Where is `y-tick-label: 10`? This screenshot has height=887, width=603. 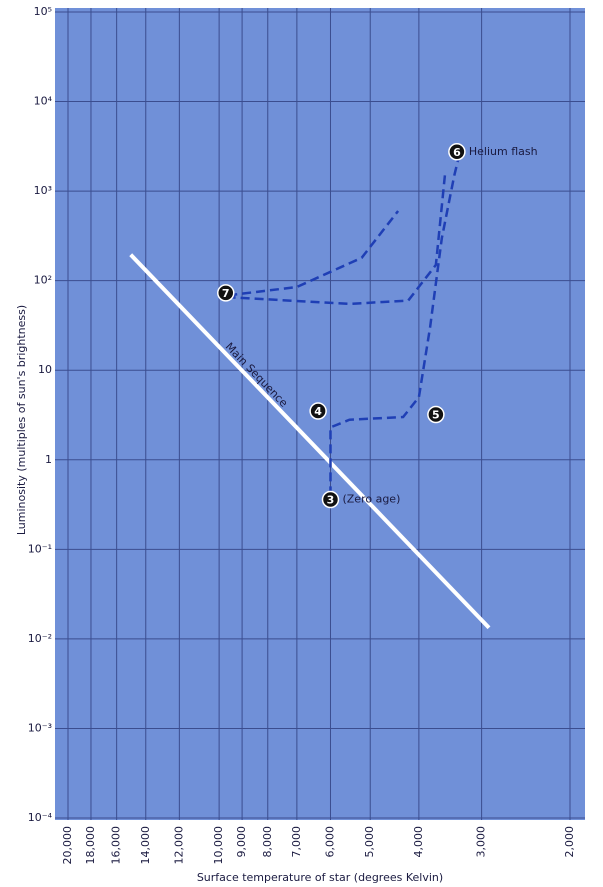
y-tick-label: 10 is located at coordinates (45, 369).